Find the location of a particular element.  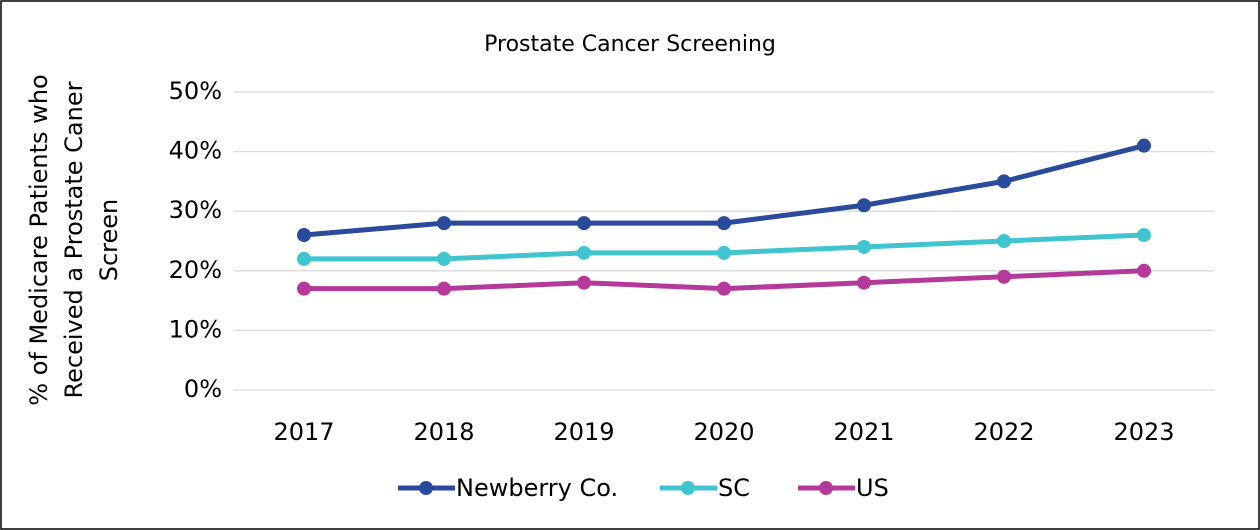

y-tick-label: 50% is located at coordinates (195, 91).